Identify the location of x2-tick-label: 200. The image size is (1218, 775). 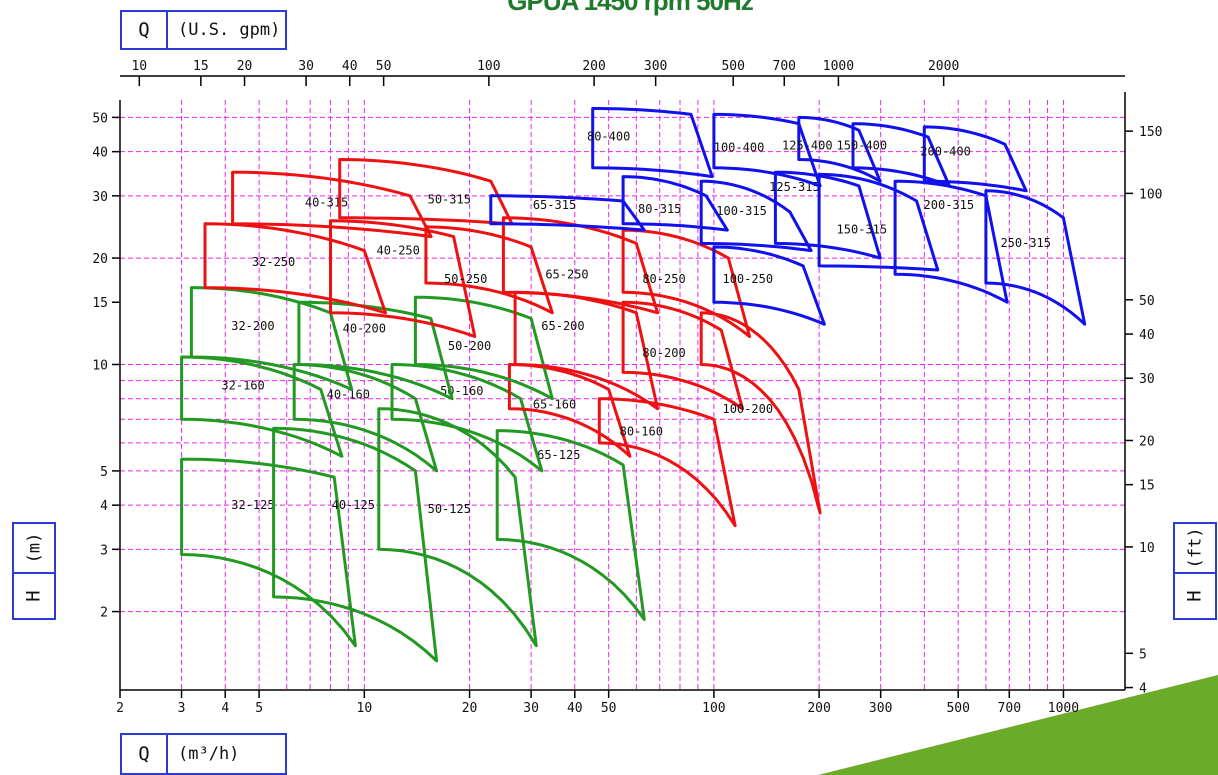
(593, 66).